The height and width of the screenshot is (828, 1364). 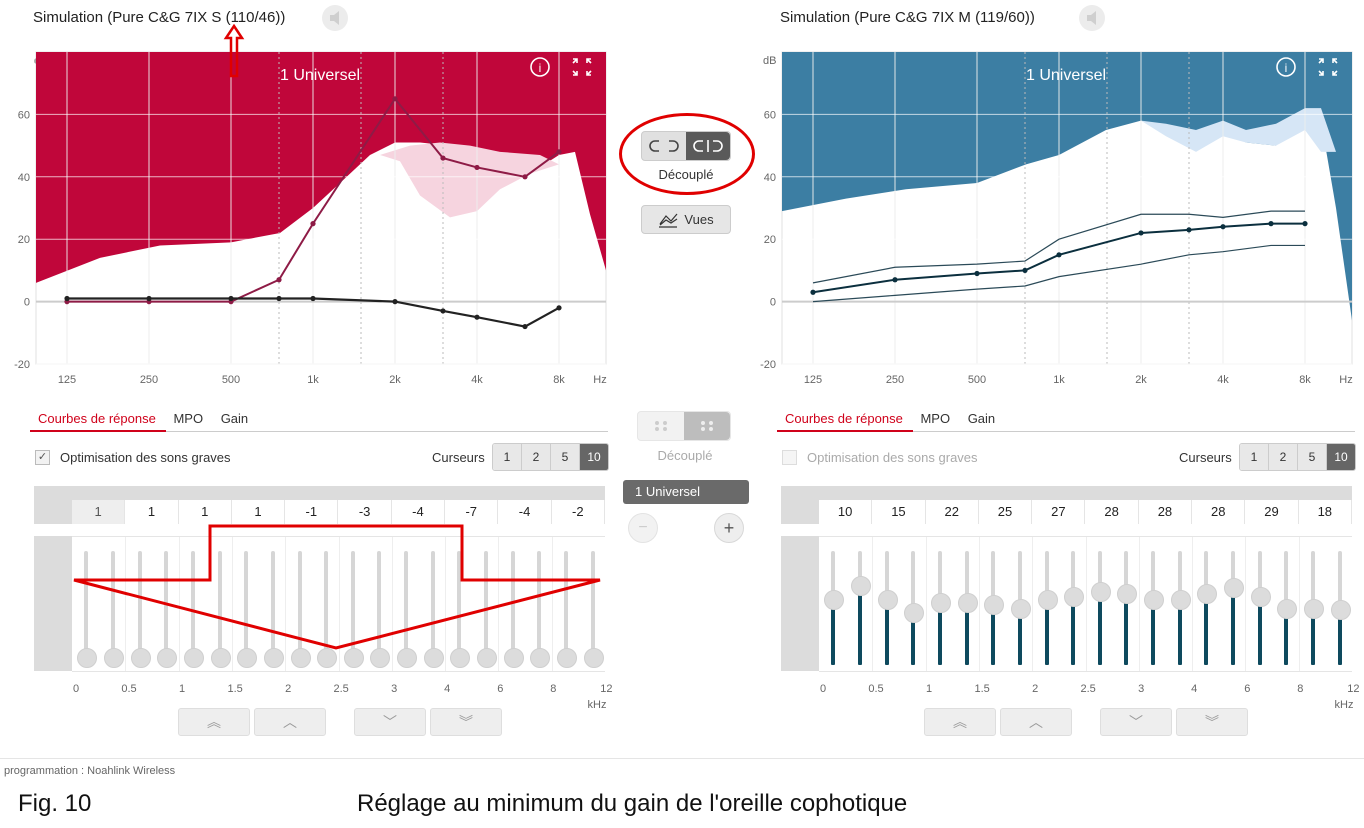 I want to click on right-optimisation-checkbox, so click(x=789, y=457).